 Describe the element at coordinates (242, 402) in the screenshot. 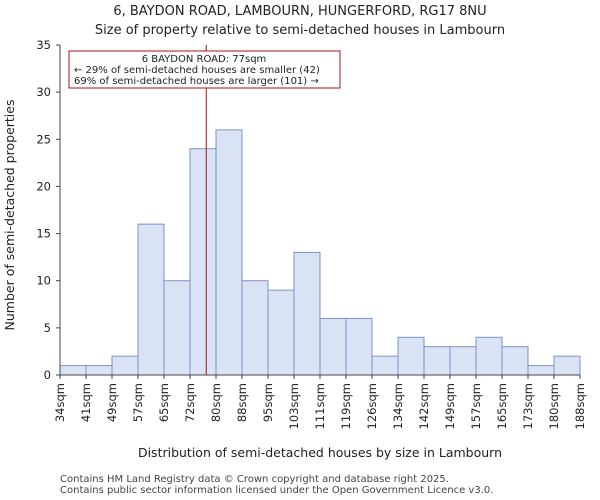

I see `x-tick-label: 88sqm` at that location.